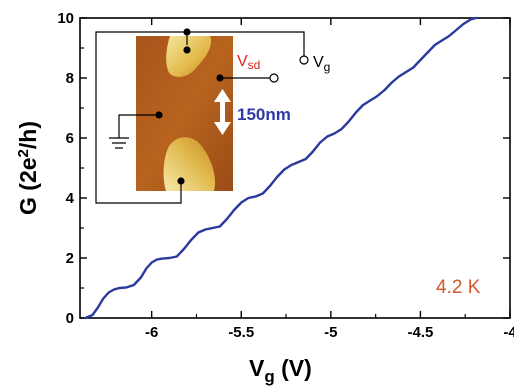  I want to click on y-axis-title: G (2e2/h), so click(28, 168).